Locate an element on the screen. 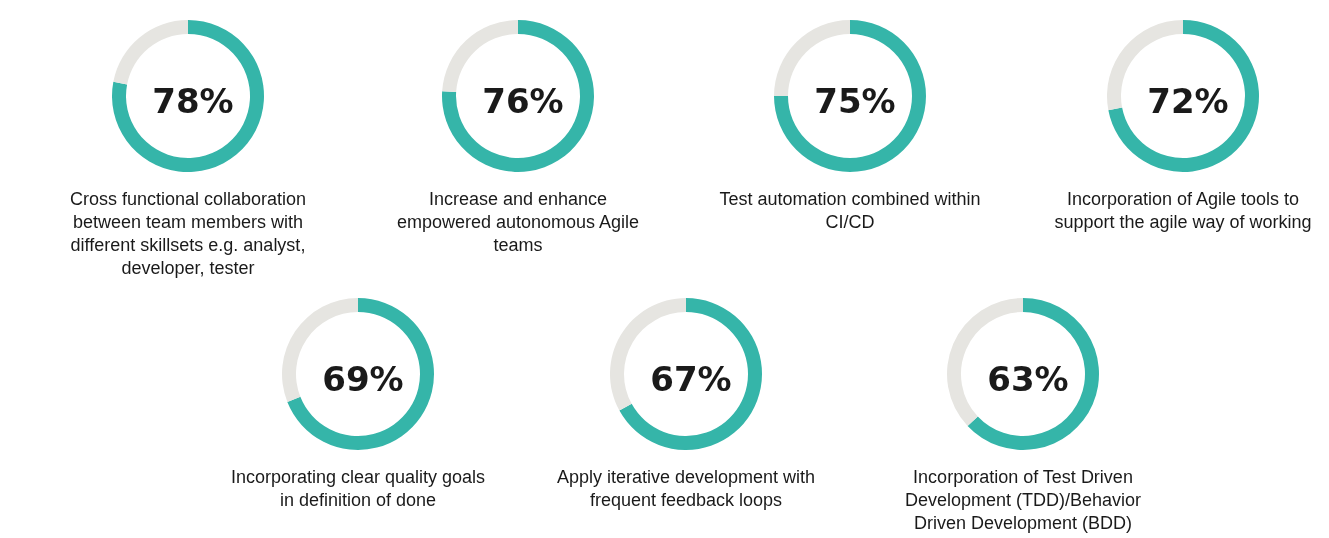  data-label: 75% is located at coordinates (855, 101).